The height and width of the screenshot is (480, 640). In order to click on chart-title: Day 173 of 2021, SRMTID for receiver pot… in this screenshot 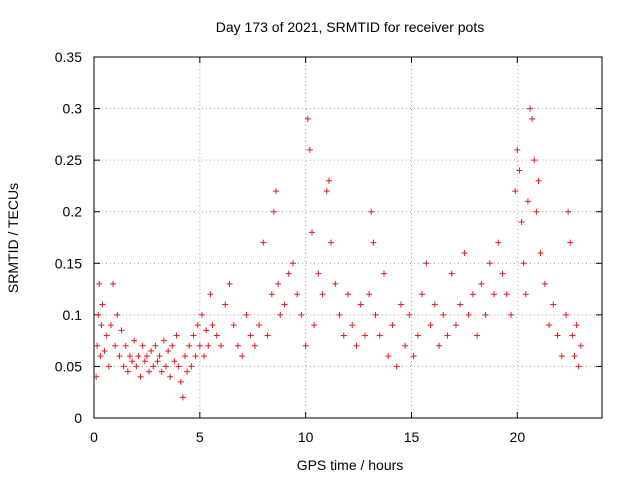, I will do `click(350, 27)`.